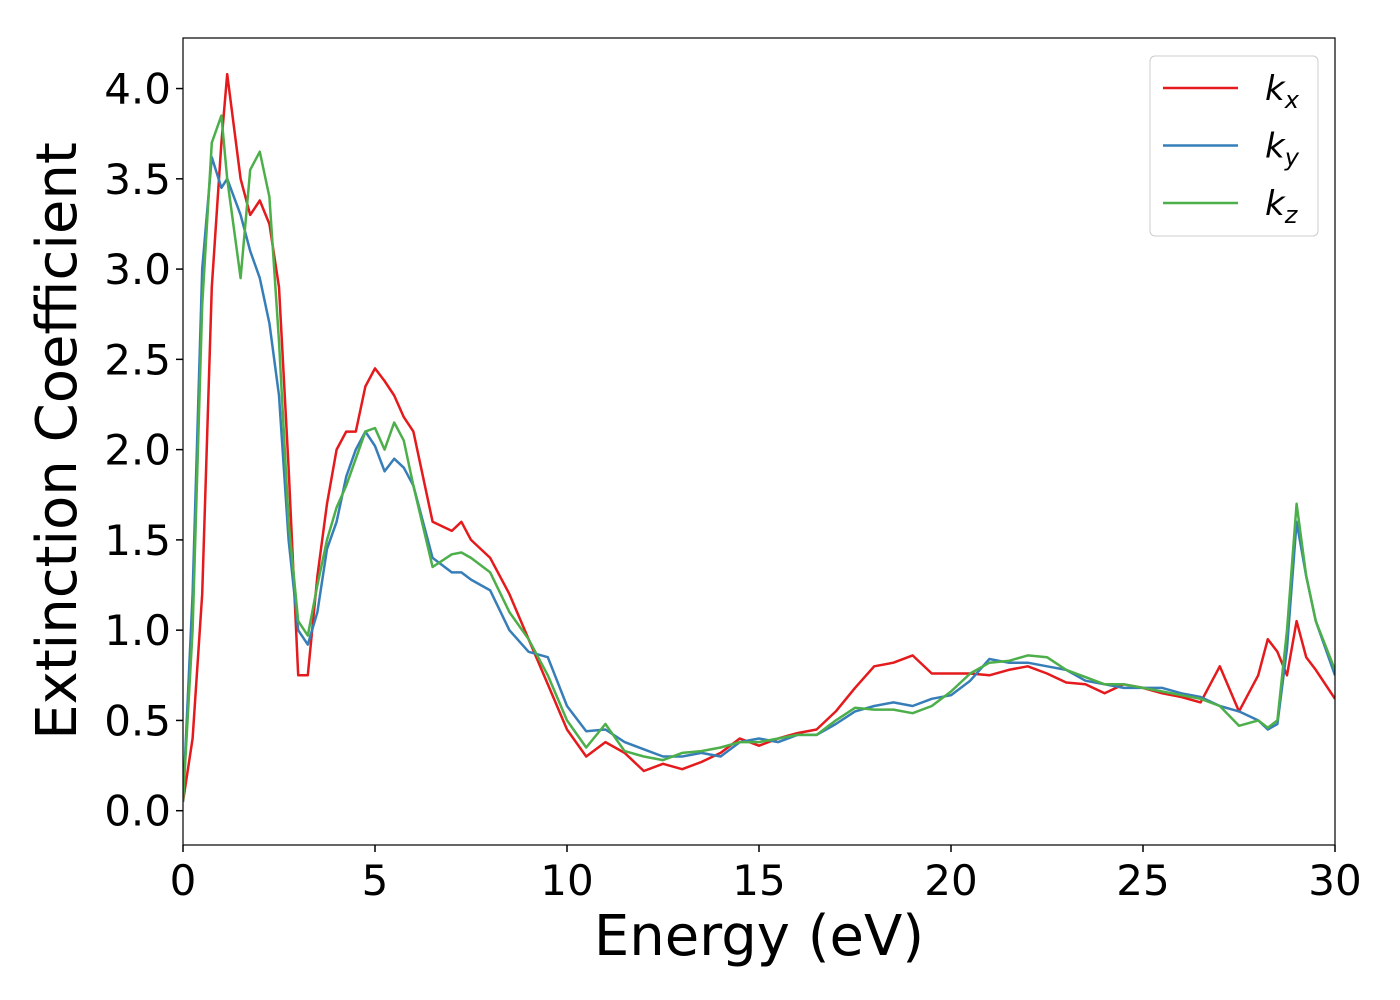 The image size is (1400, 1000). I want to click on y-tick-label: 1.5, so click(137, 540).